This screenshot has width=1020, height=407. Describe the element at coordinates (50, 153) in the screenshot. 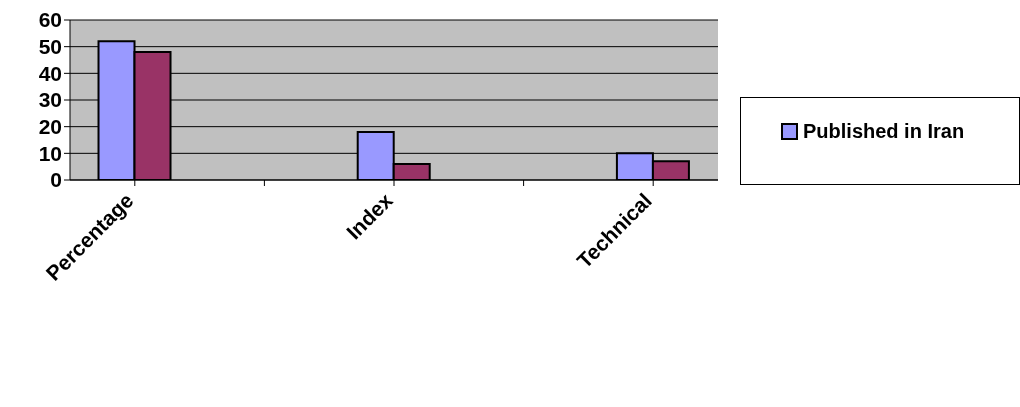

I see `y-tick-label: 10` at that location.